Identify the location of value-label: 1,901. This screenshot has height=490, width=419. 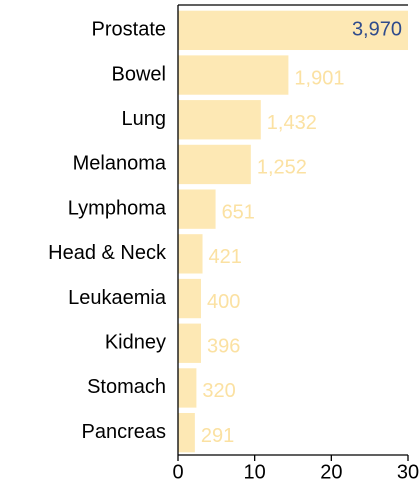
(319, 78).